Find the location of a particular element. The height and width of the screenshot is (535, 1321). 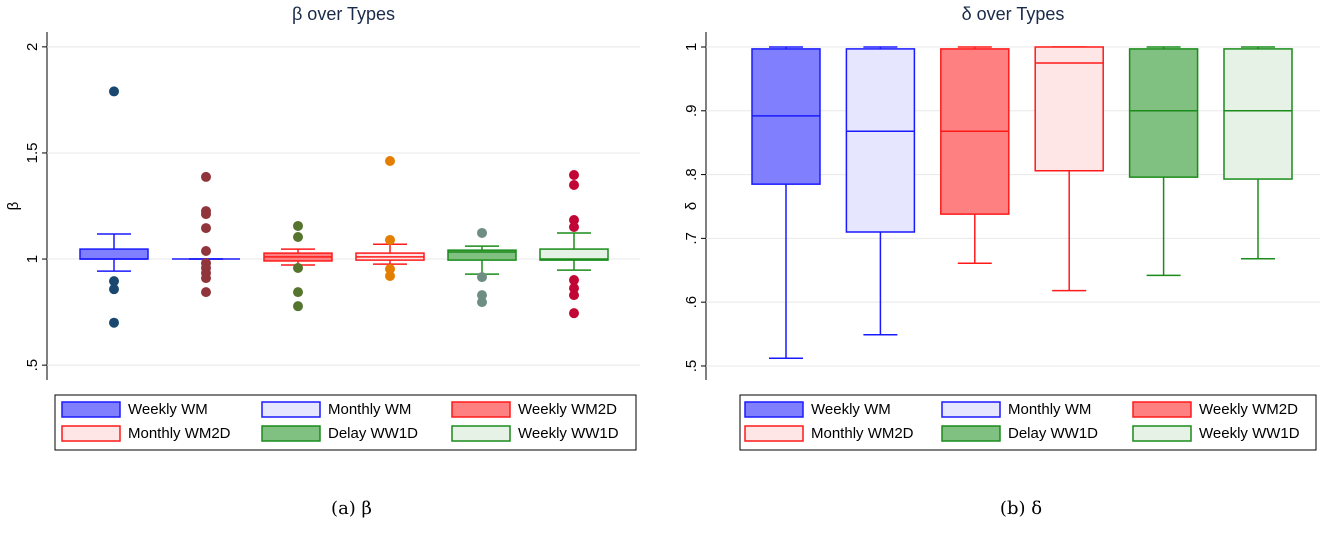

y-tick-label: 2 is located at coordinates (32, 47).